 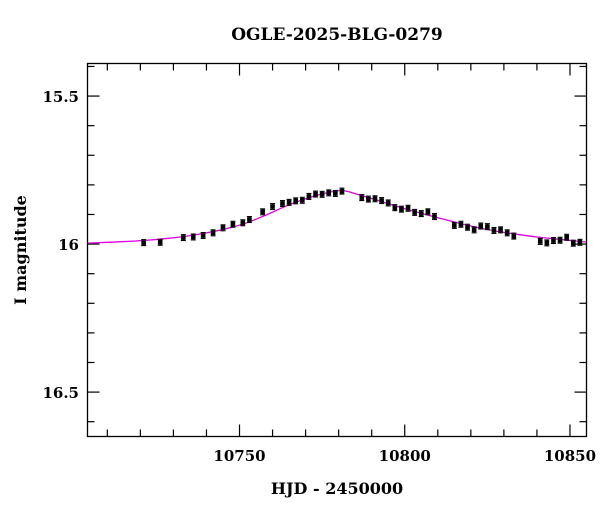 I want to click on x-tick-label: 10800, so click(x=405, y=456).